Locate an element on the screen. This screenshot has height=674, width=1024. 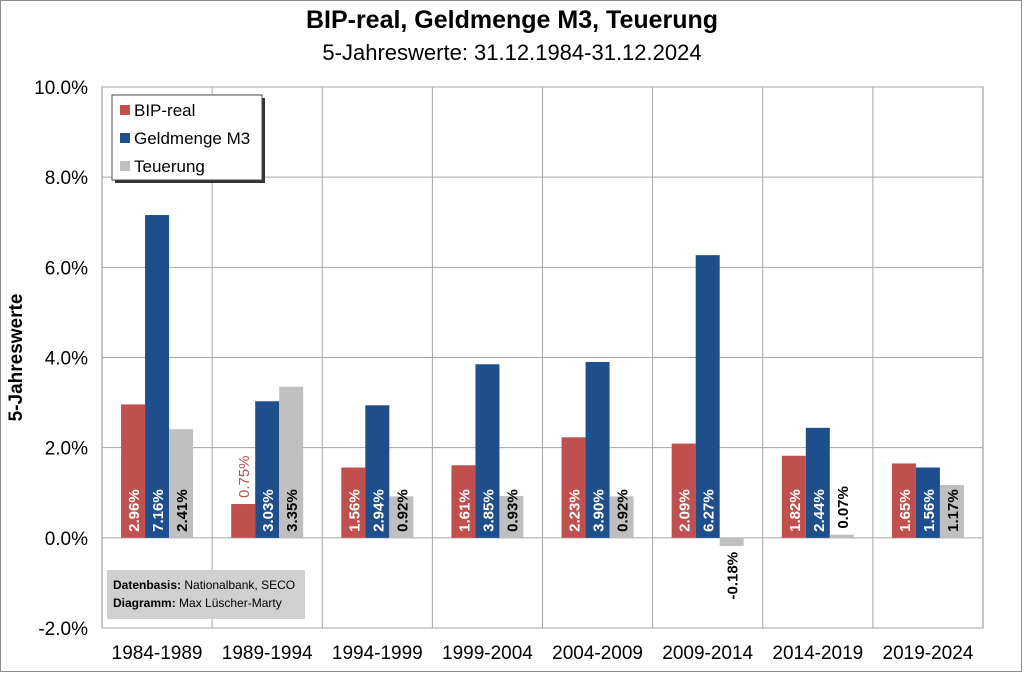
data-label: 0.75% is located at coordinates (244, 476).